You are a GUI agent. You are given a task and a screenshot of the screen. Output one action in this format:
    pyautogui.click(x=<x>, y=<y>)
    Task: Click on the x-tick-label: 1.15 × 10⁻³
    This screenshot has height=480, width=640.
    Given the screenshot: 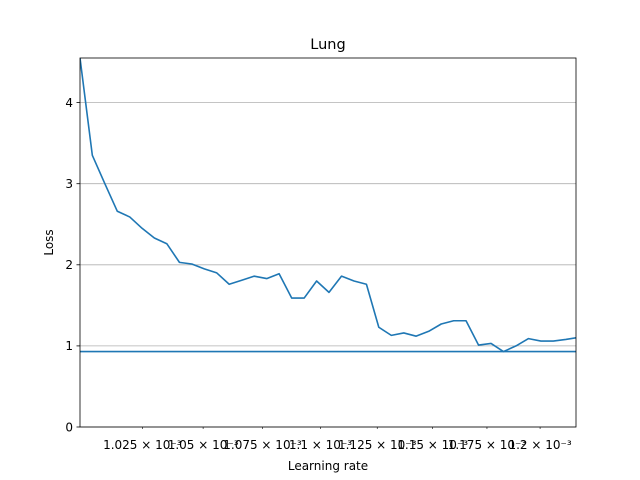 What is the action you would take?
    pyautogui.click(x=432, y=445)
    